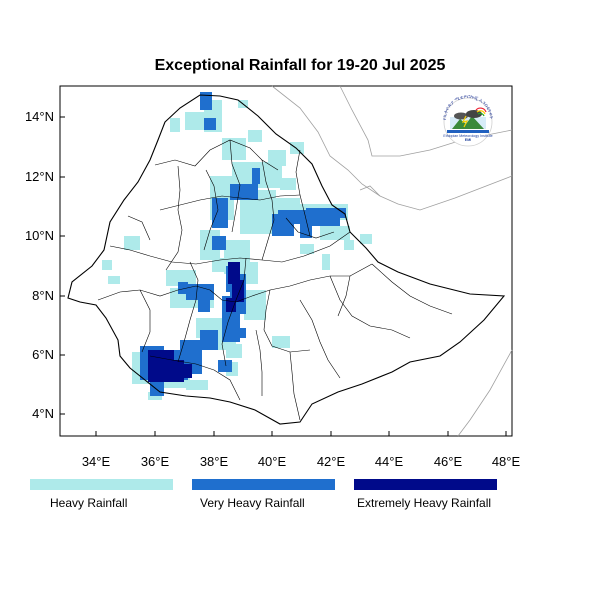 This screenshot has width=600, height=600. What do you see at coordinates (263, 484) in the screenshot?
I see `legend-swatch-very-heavy` at bounding box center [263, 484].